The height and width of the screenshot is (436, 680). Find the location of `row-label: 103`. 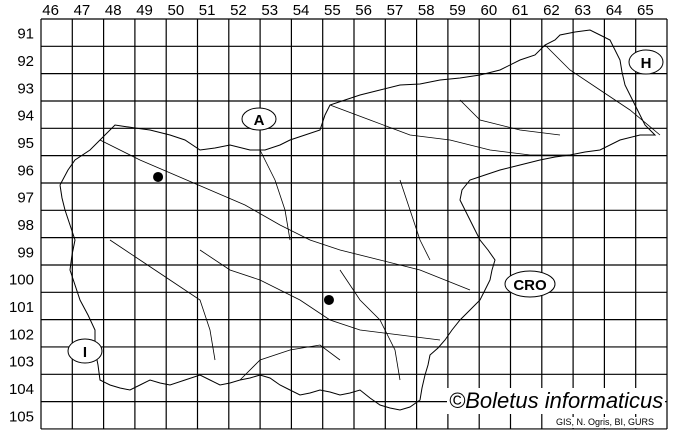

row-label: 103 is located at coordinates (21, 362).